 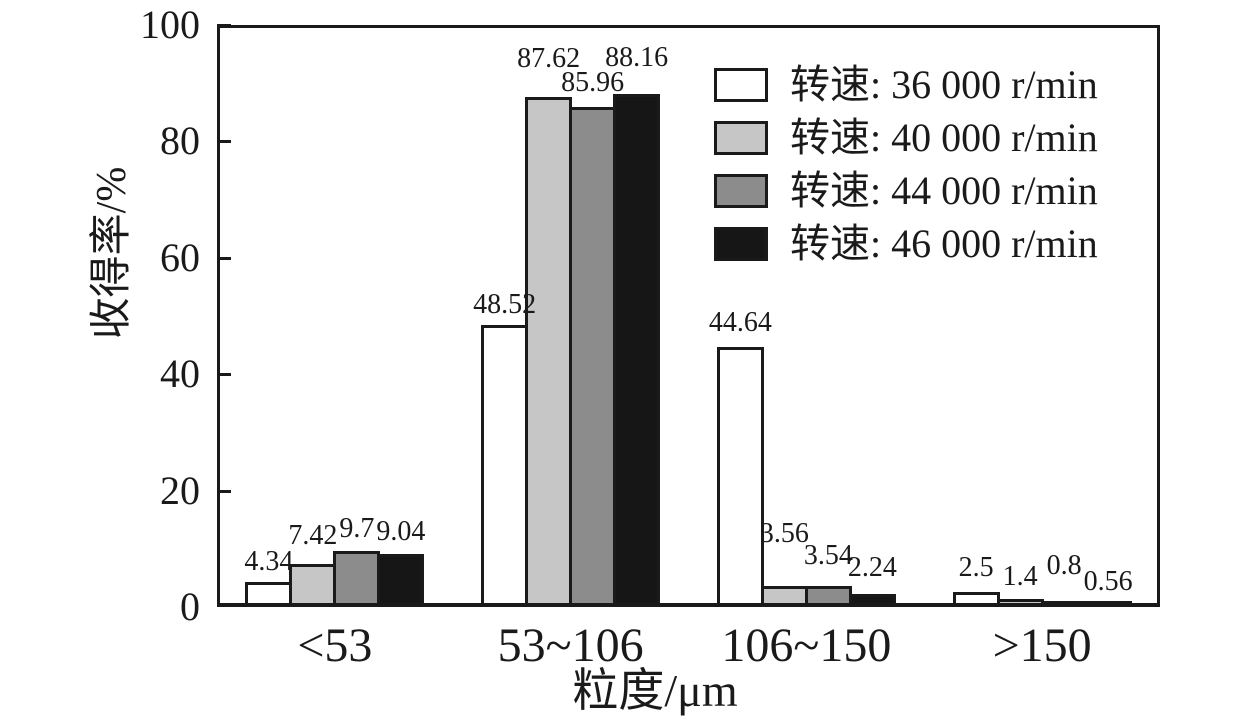 I want to click on legend-label: 转速: 46 000 r/min, so click(x=944, y=243).